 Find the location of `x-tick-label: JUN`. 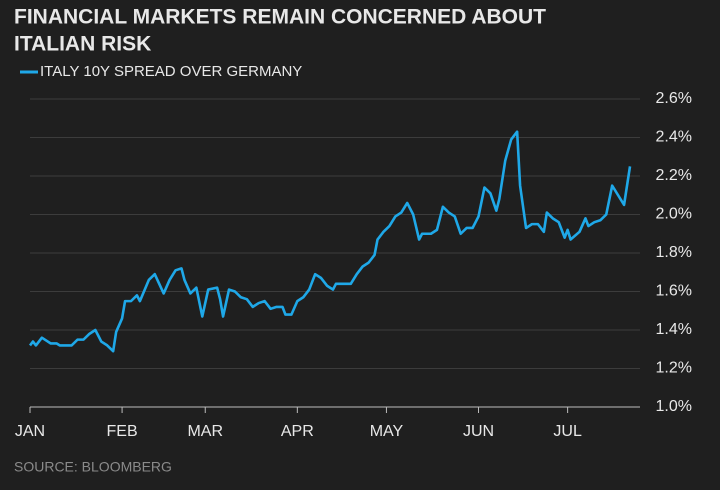

x-tick-label: JUN is located at coordinates (478, 431).